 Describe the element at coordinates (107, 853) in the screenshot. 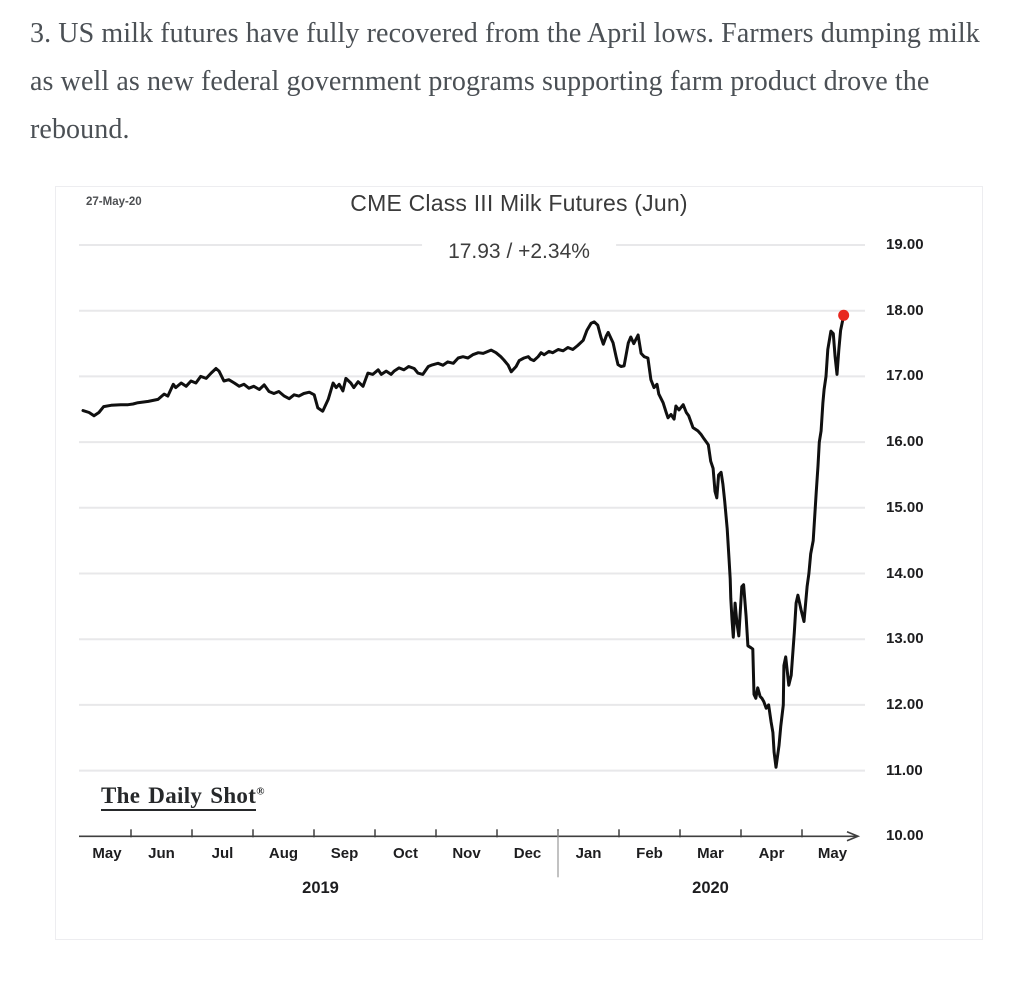

I see `x-axis-month-label-0: May` at that location.